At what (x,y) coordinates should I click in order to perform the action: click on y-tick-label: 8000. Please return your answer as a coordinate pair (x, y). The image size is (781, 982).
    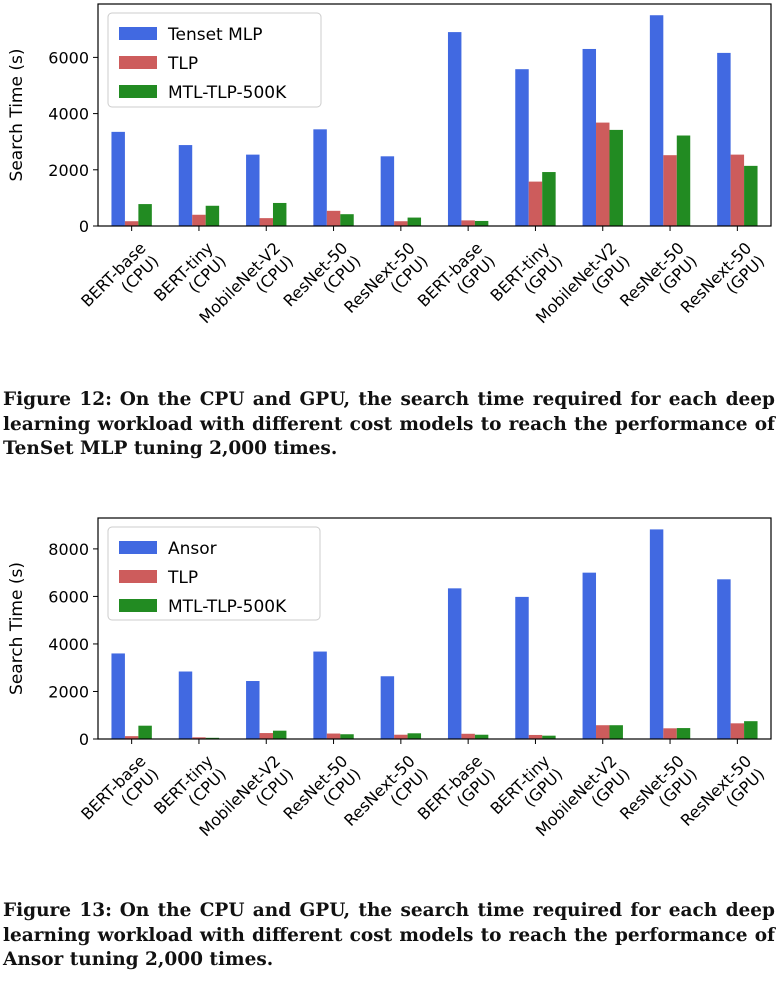
    Looking at the image, I should click on (68, 549).